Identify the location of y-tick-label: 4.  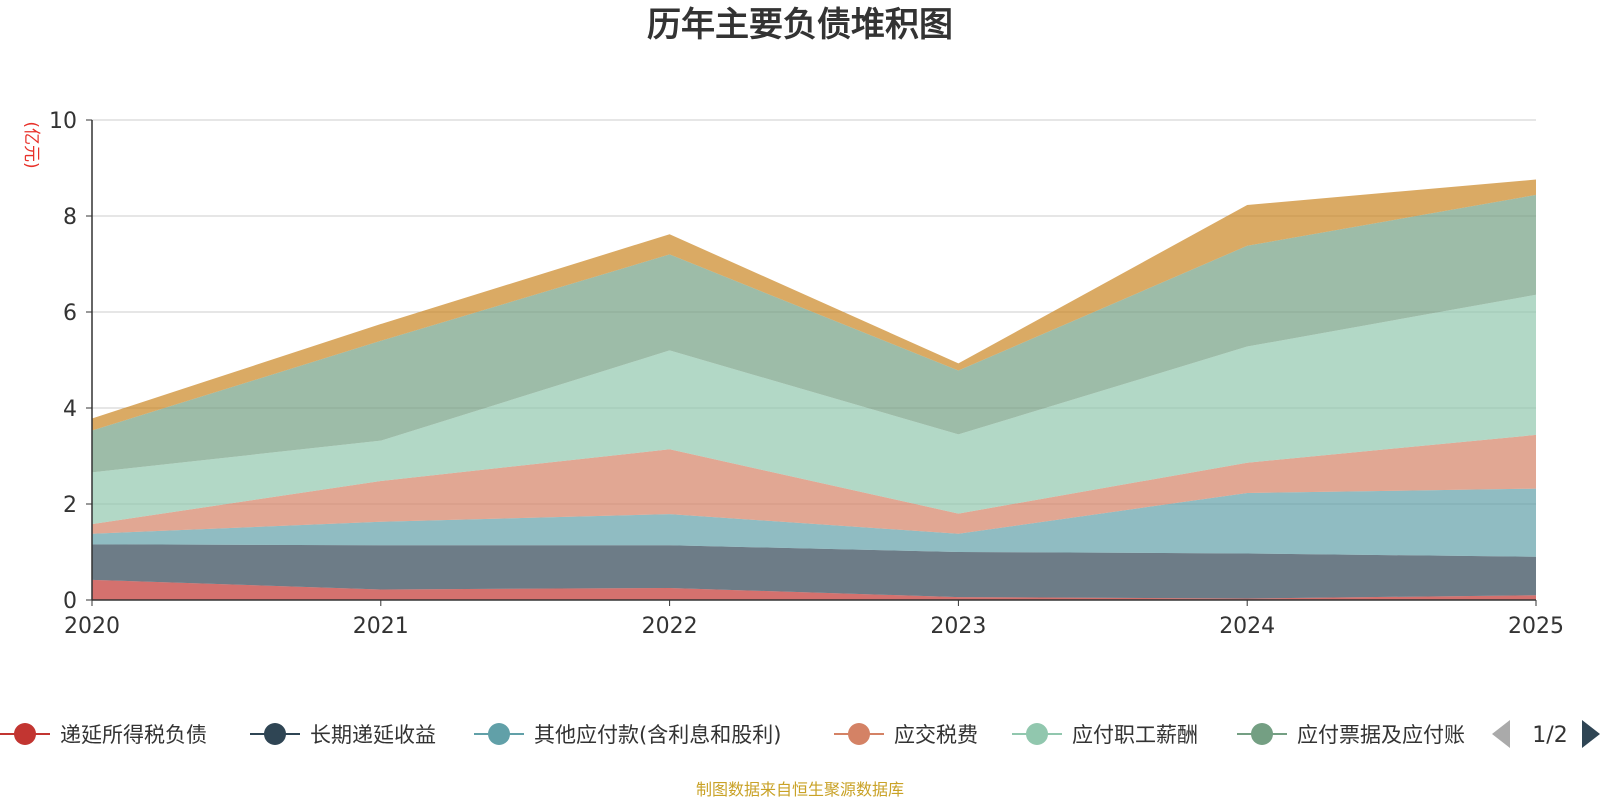
(70, 409).